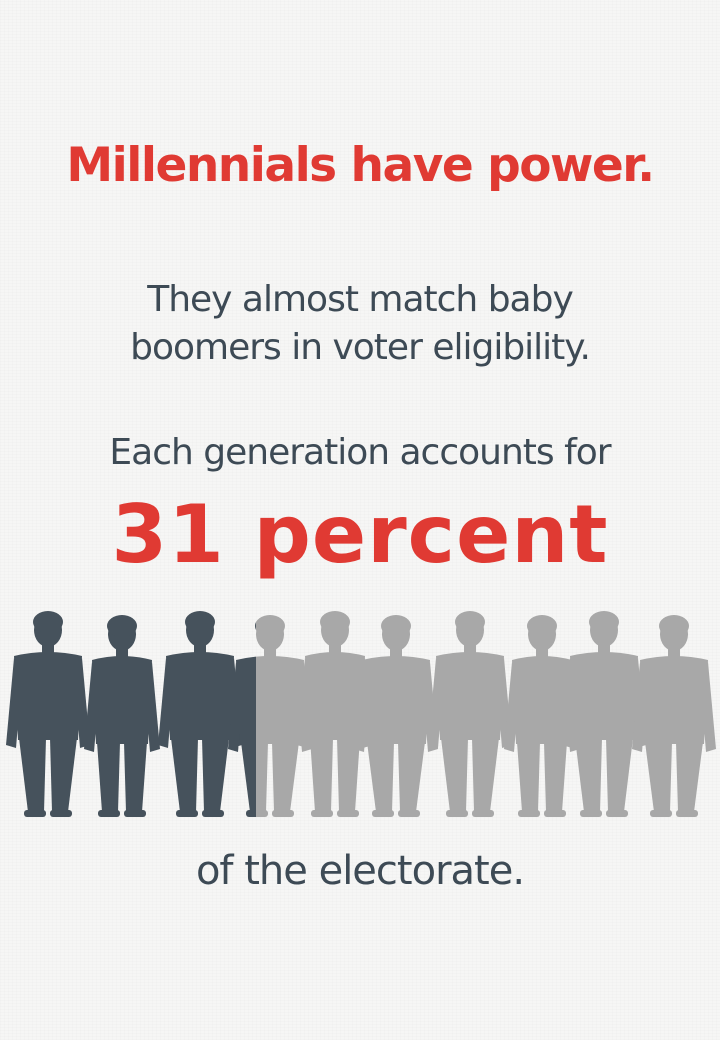  I want to click on closing-text: of the electorate., so click(360, 871).